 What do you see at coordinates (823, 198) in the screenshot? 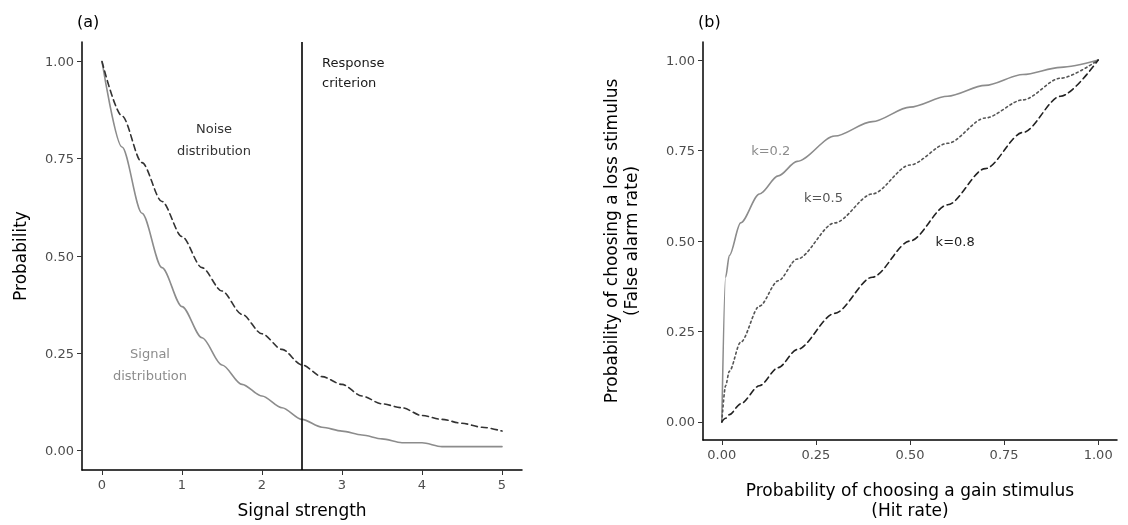
I see `series-label: k=0.5` at bounding box center [823, 198].